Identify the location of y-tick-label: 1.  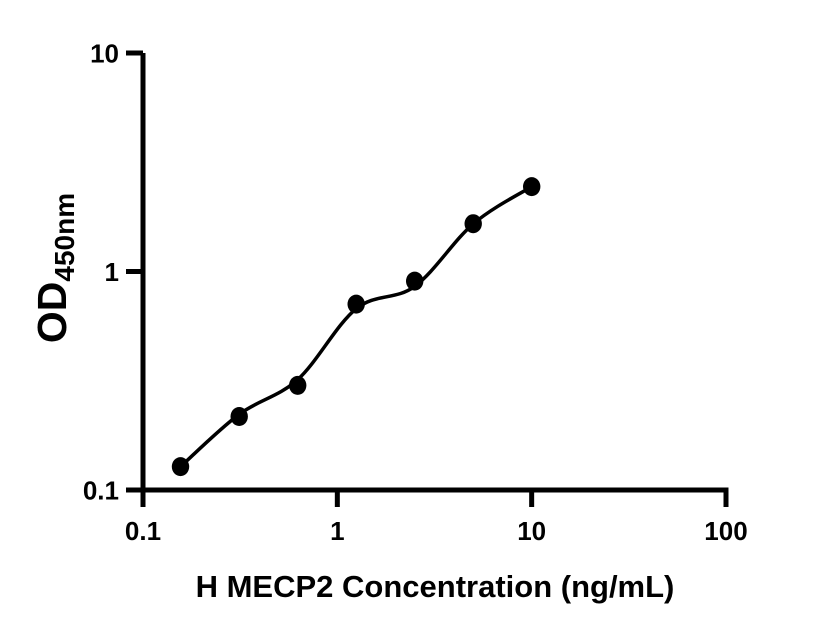
(112, 272).